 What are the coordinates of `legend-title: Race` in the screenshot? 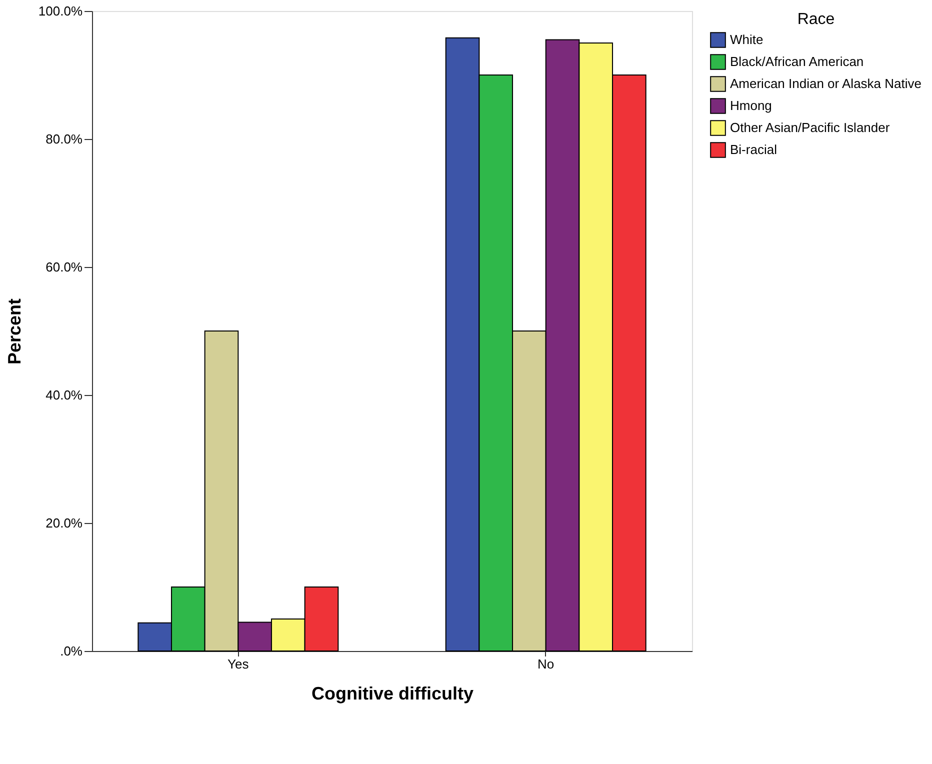 It's located at (816, 19).